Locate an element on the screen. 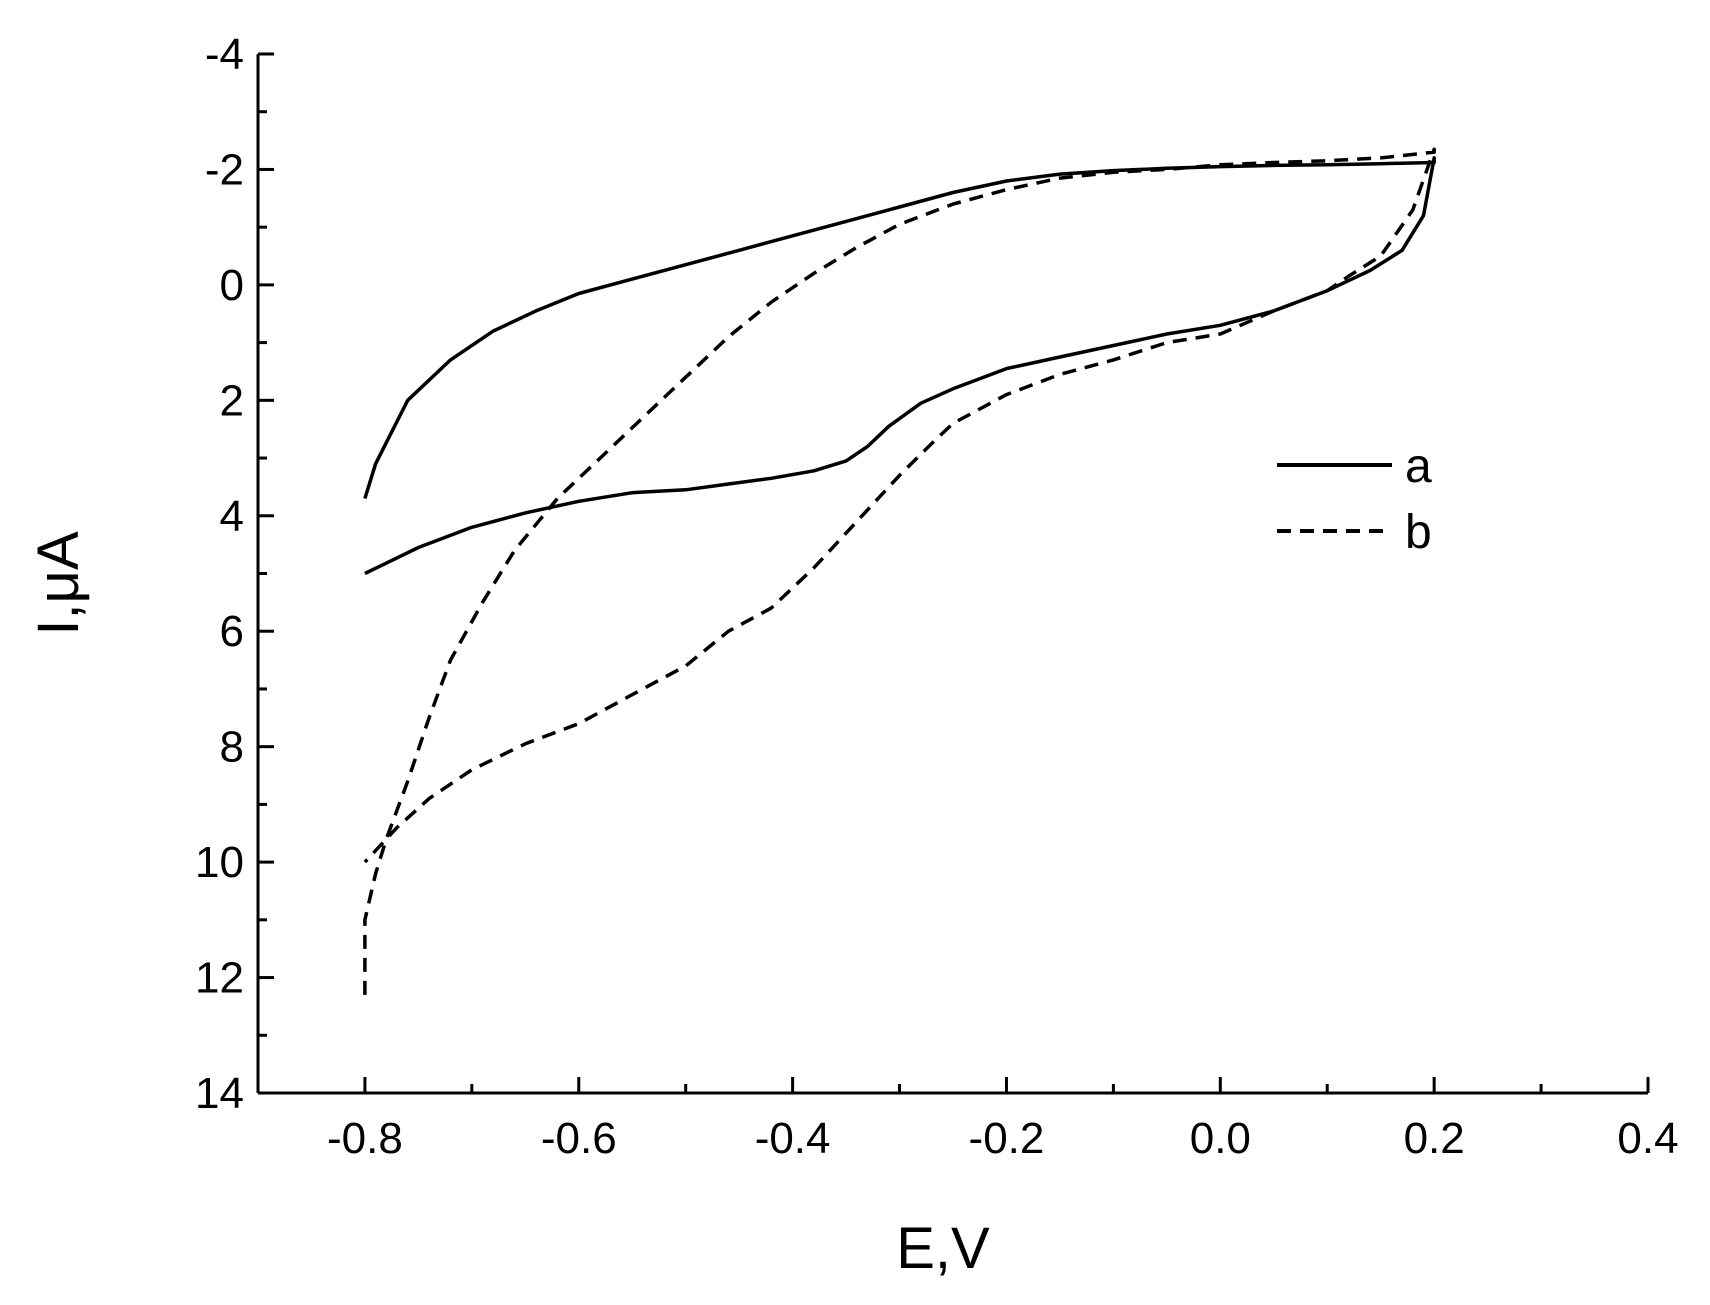 This screenshot has width=1710, height=1305. legend-label-b: b is located at coordinates (1418, 532).